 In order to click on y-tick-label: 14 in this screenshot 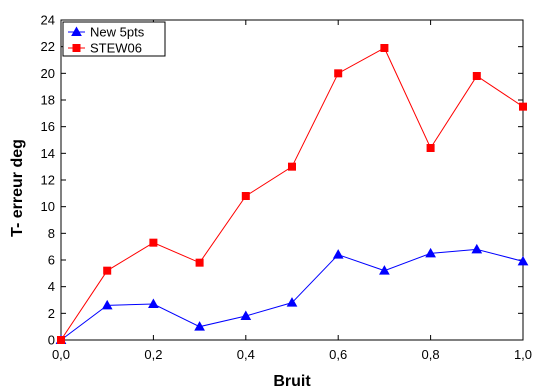, I will do `click(48, 153)`.